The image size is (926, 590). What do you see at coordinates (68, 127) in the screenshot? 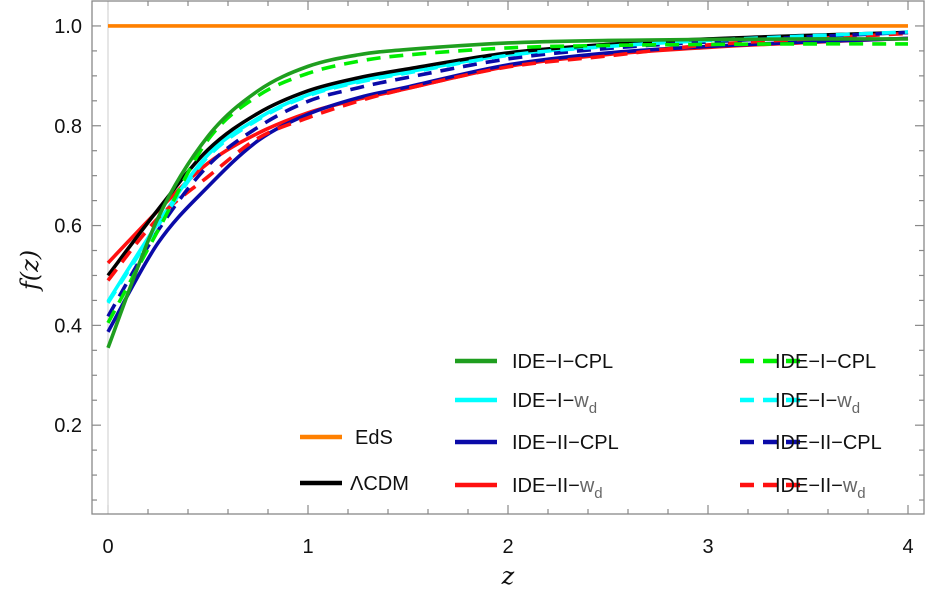
I see `y-tick-label: 0.8` at bounding box center [68, 127].